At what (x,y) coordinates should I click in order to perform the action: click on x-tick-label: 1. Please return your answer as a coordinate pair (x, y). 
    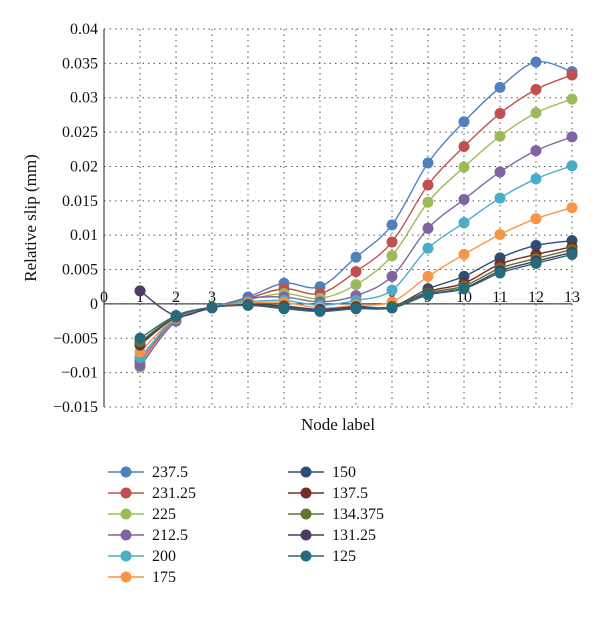
    Looking at the image, I should click on (140, 297).